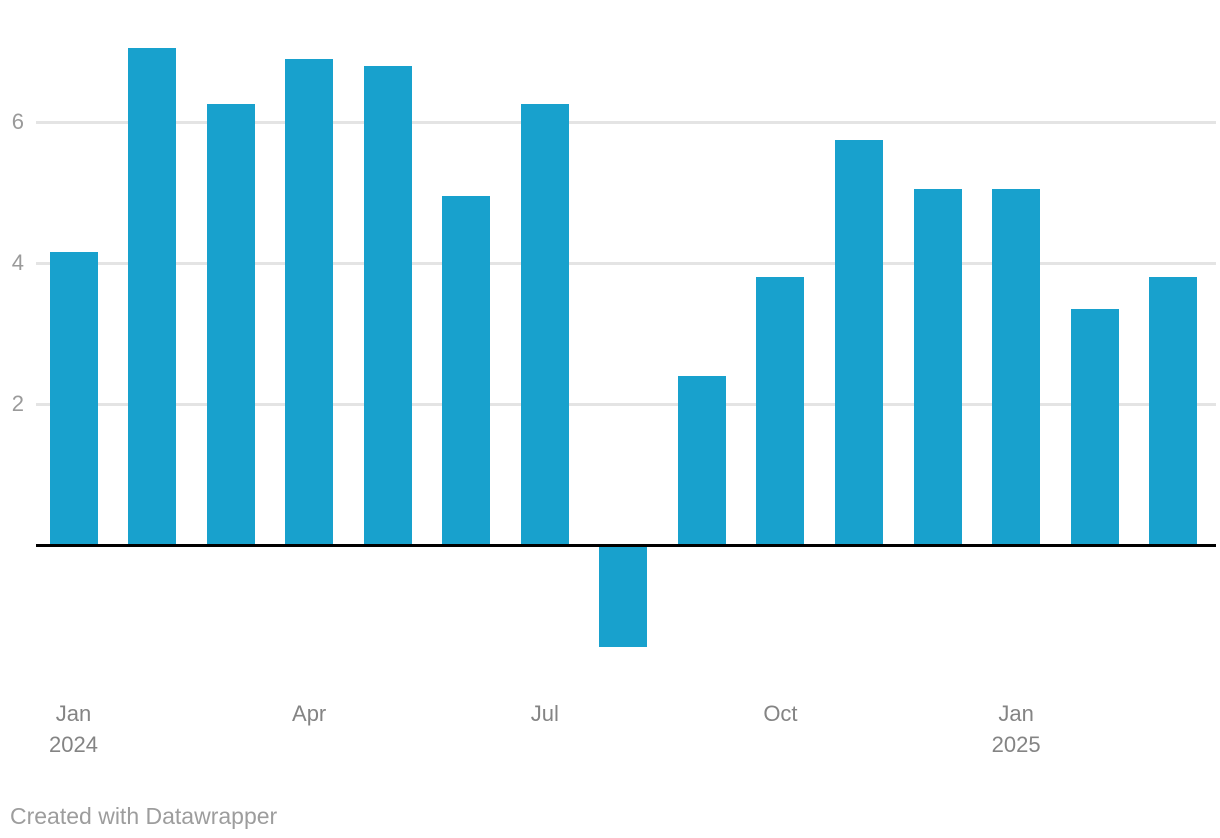 This screenshot has width=1220, height=838. Describe the element at coordinates (626, 545) in the screenshot. I see `x-axis-baseline` at that location.